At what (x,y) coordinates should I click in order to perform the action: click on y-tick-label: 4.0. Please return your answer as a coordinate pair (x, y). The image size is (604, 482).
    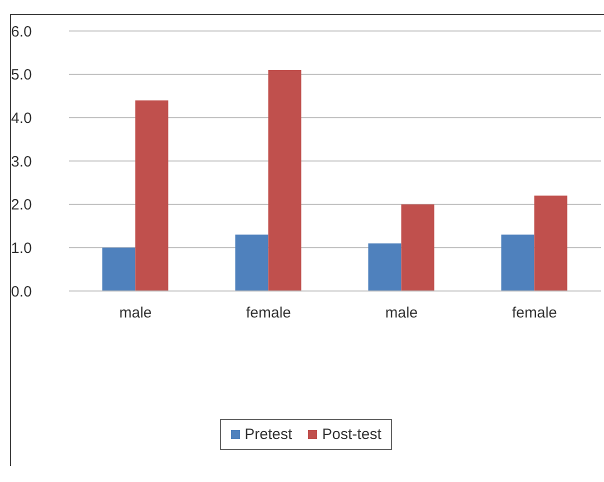
    Looking at the image, I should click on (21, 118).